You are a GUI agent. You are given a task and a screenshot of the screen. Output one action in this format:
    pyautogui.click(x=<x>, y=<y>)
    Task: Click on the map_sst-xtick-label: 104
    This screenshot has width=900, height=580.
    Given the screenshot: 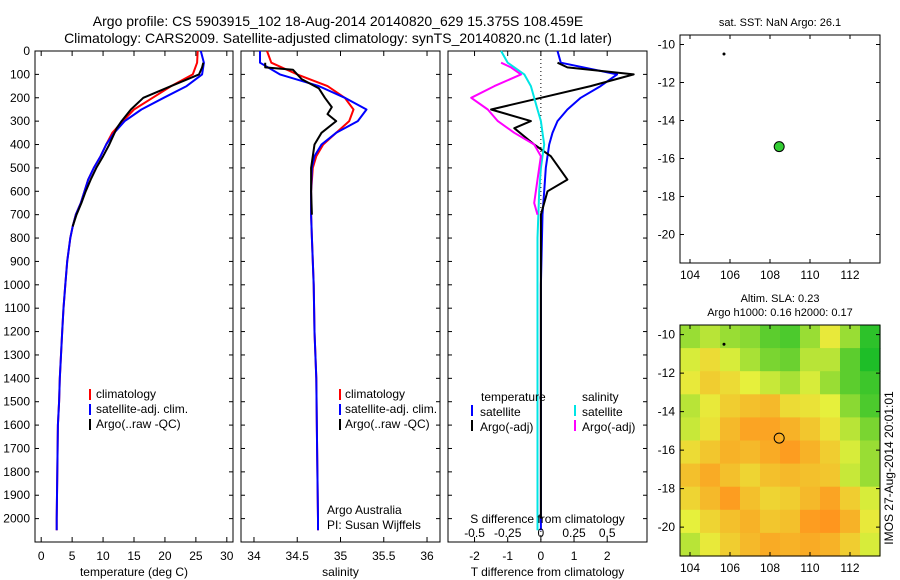 What is the action you would take?
    pyautogui.click(x=690, y=275)
    